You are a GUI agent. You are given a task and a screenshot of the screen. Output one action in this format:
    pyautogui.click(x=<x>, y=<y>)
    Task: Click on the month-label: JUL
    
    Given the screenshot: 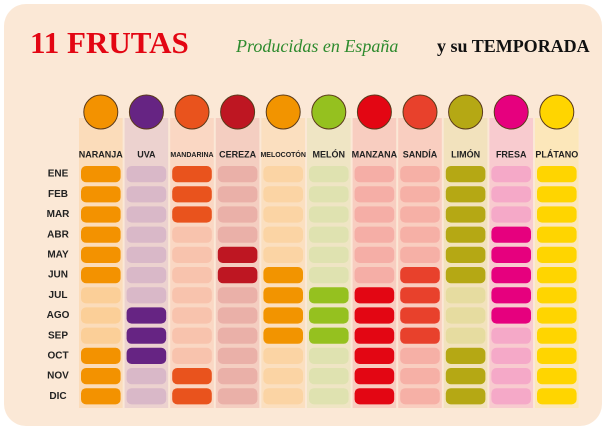 What is the action you would take?
    pyautogui.click(x=58, y=295)
    